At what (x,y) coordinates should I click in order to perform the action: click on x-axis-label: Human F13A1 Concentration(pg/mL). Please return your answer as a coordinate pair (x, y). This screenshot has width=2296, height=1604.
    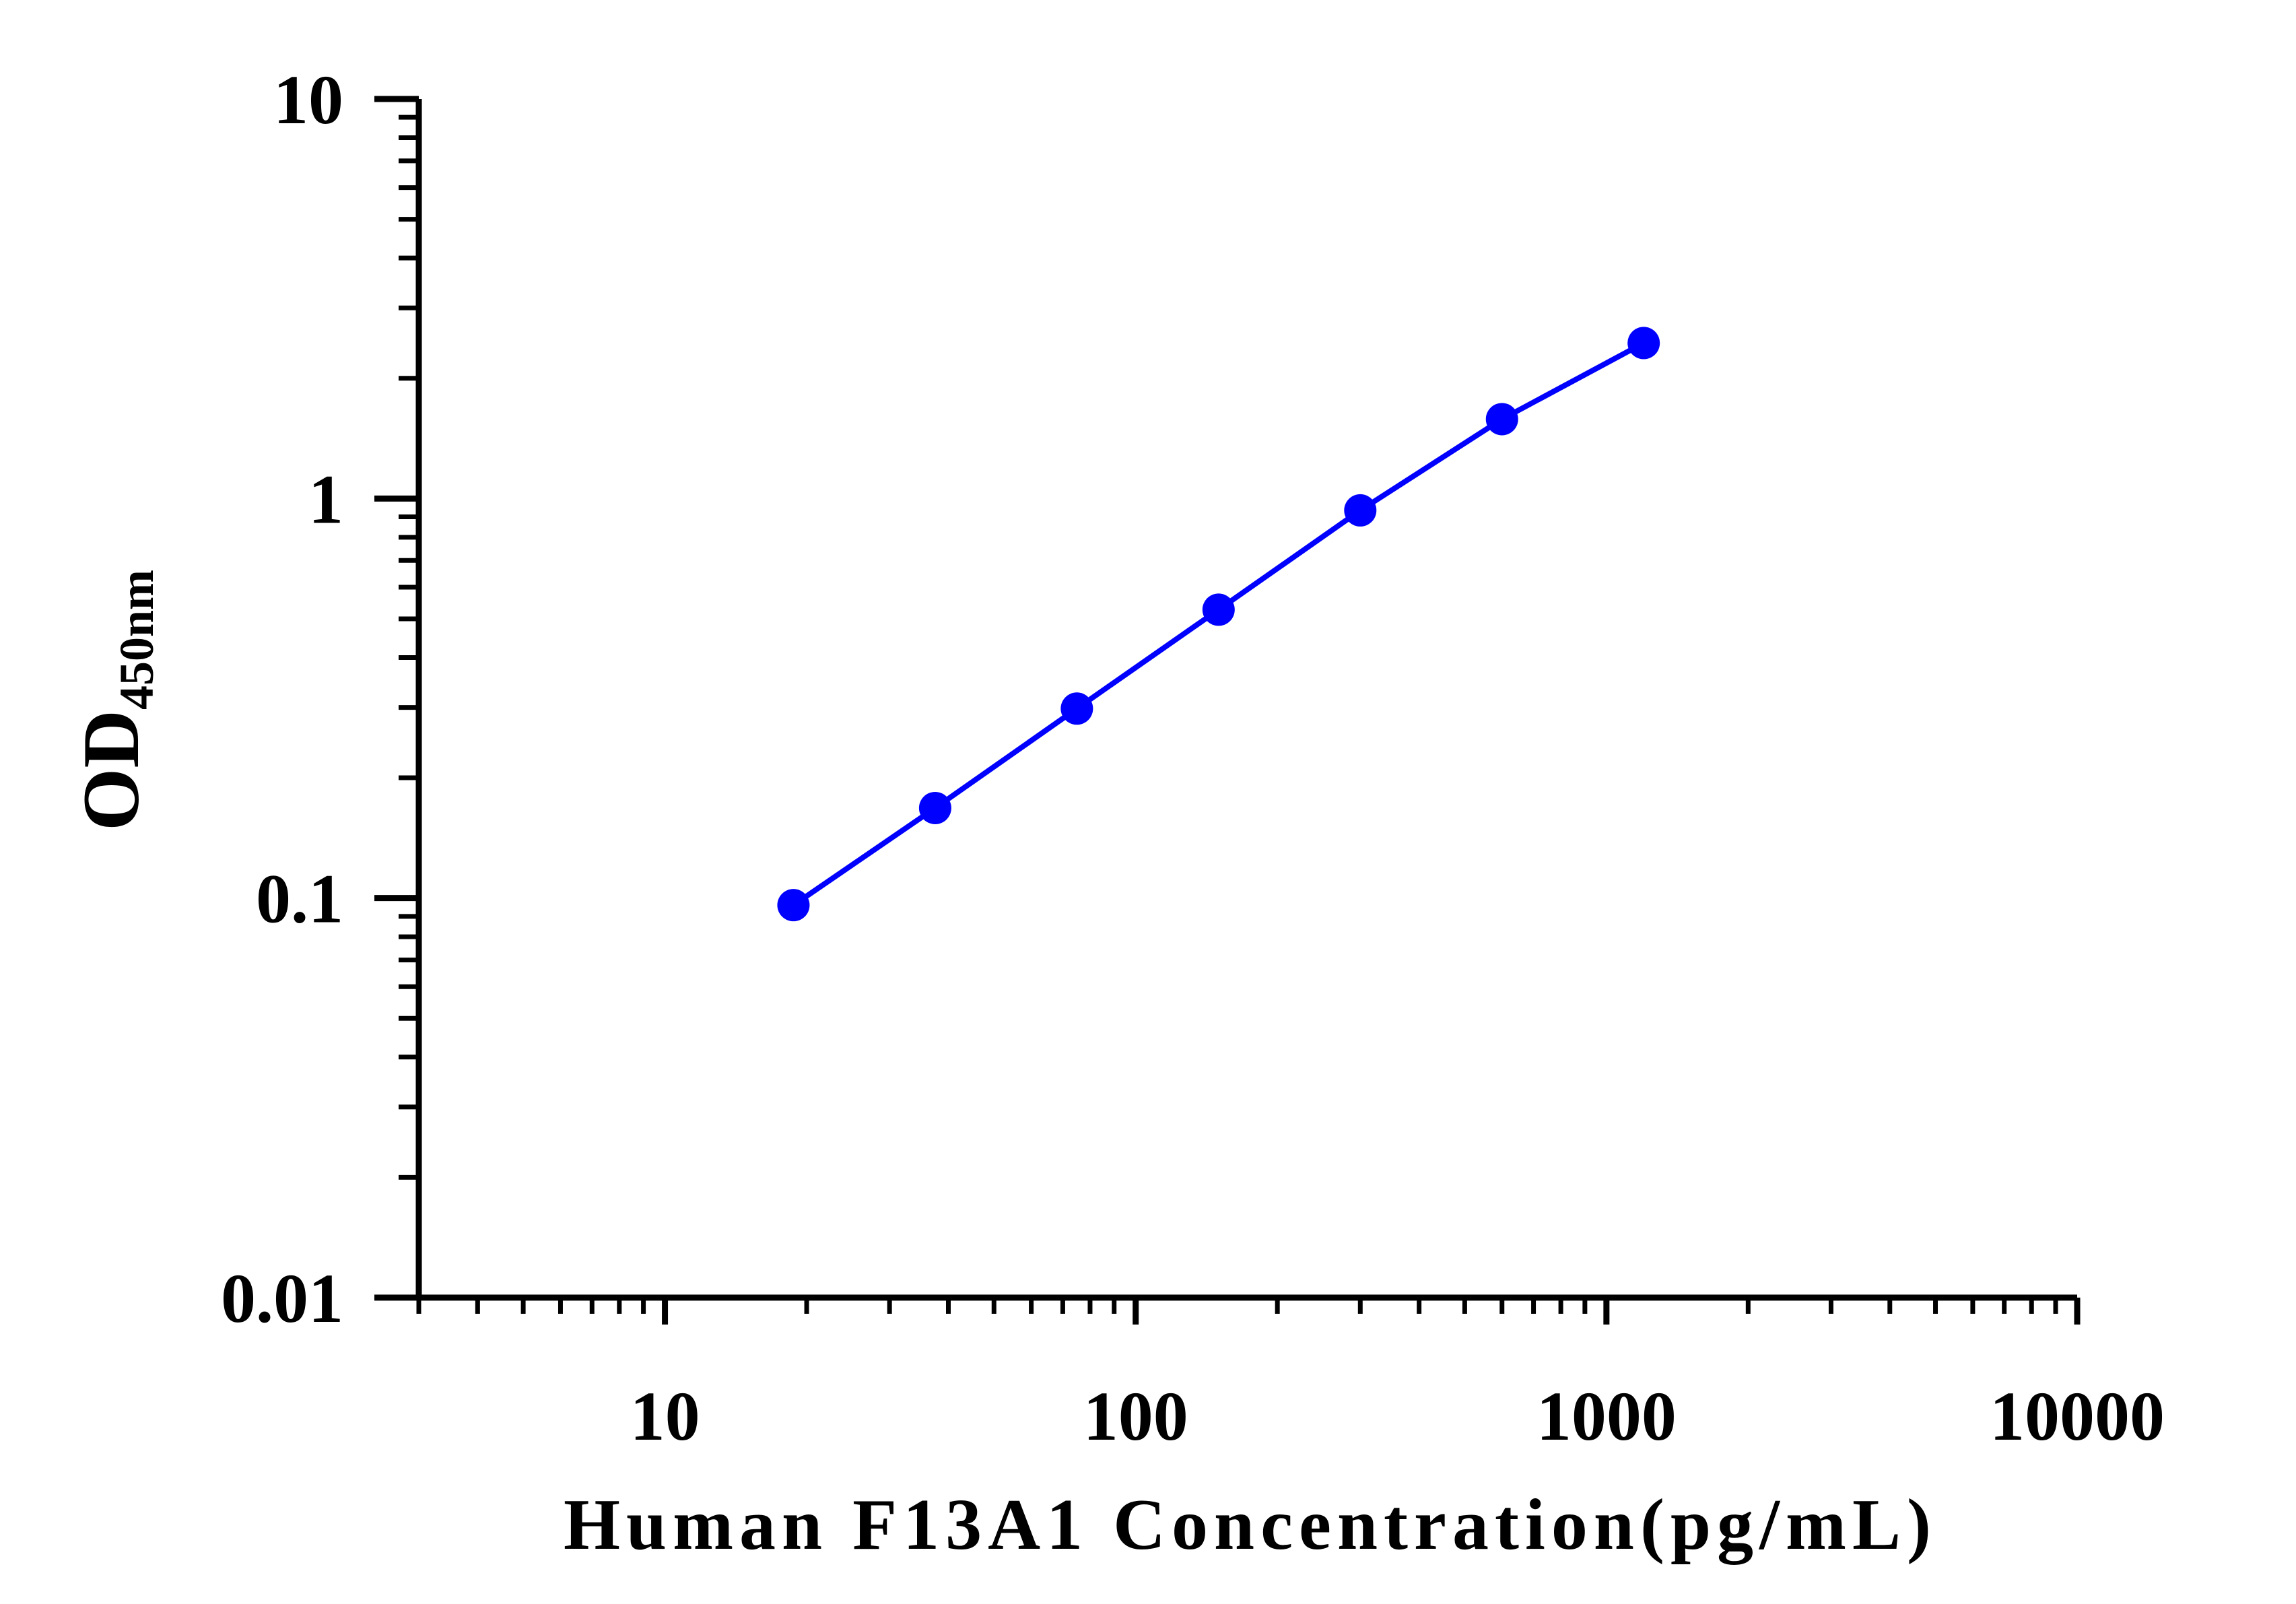
    Looking at the image, I should click on (1250, 1525).